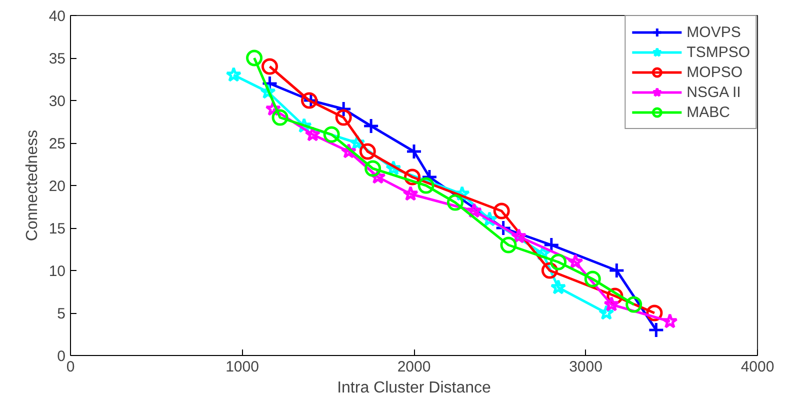  Describe the element at coordinates (708, 112) in the screenshot. I see `legend-label: MABC` at that location.